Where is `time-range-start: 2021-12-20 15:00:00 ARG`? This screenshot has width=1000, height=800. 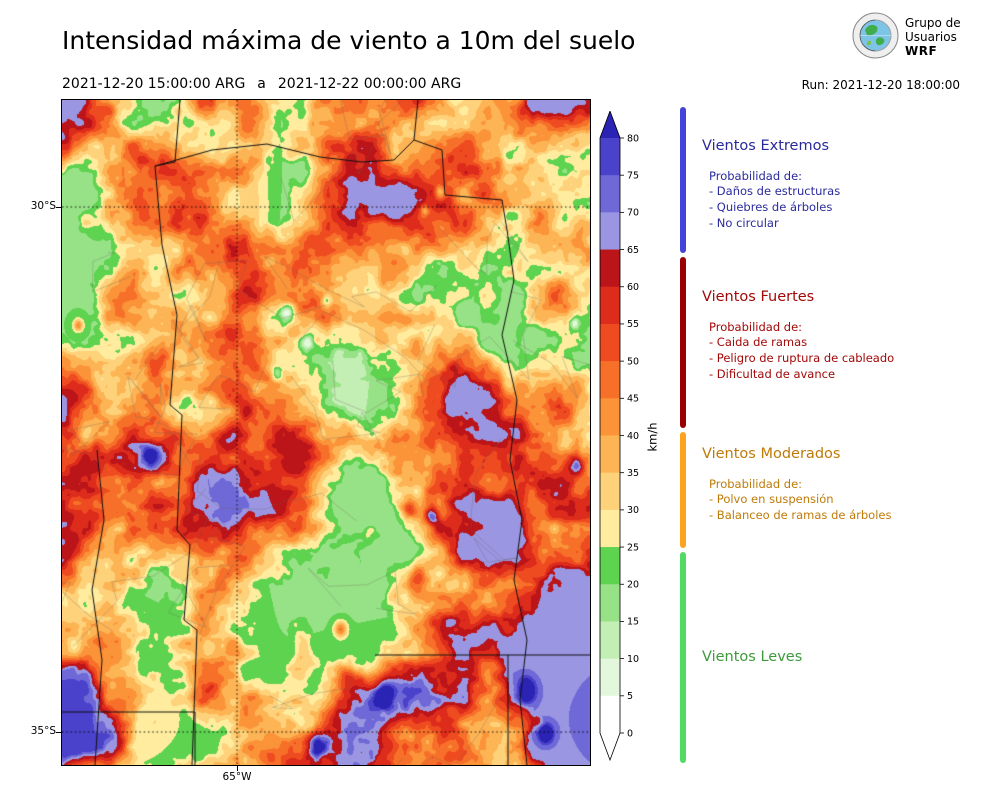
time-range-start: 2021-12-20 15:00:00 ARG is located at coordinates (154, 84).